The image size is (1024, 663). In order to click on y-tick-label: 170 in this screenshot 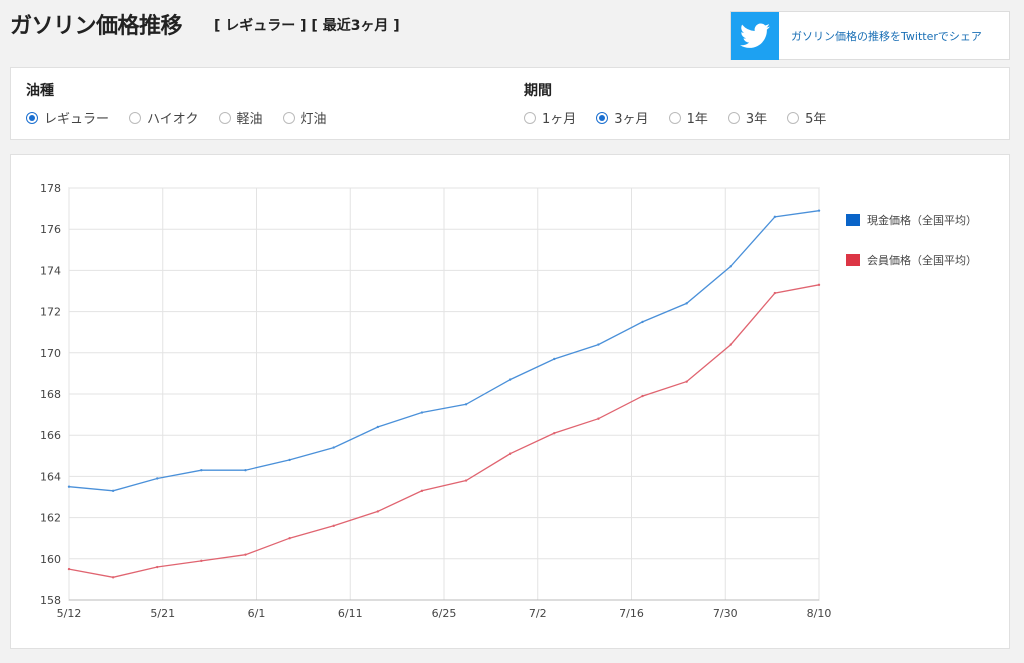, I will do `click(50, 353)`.